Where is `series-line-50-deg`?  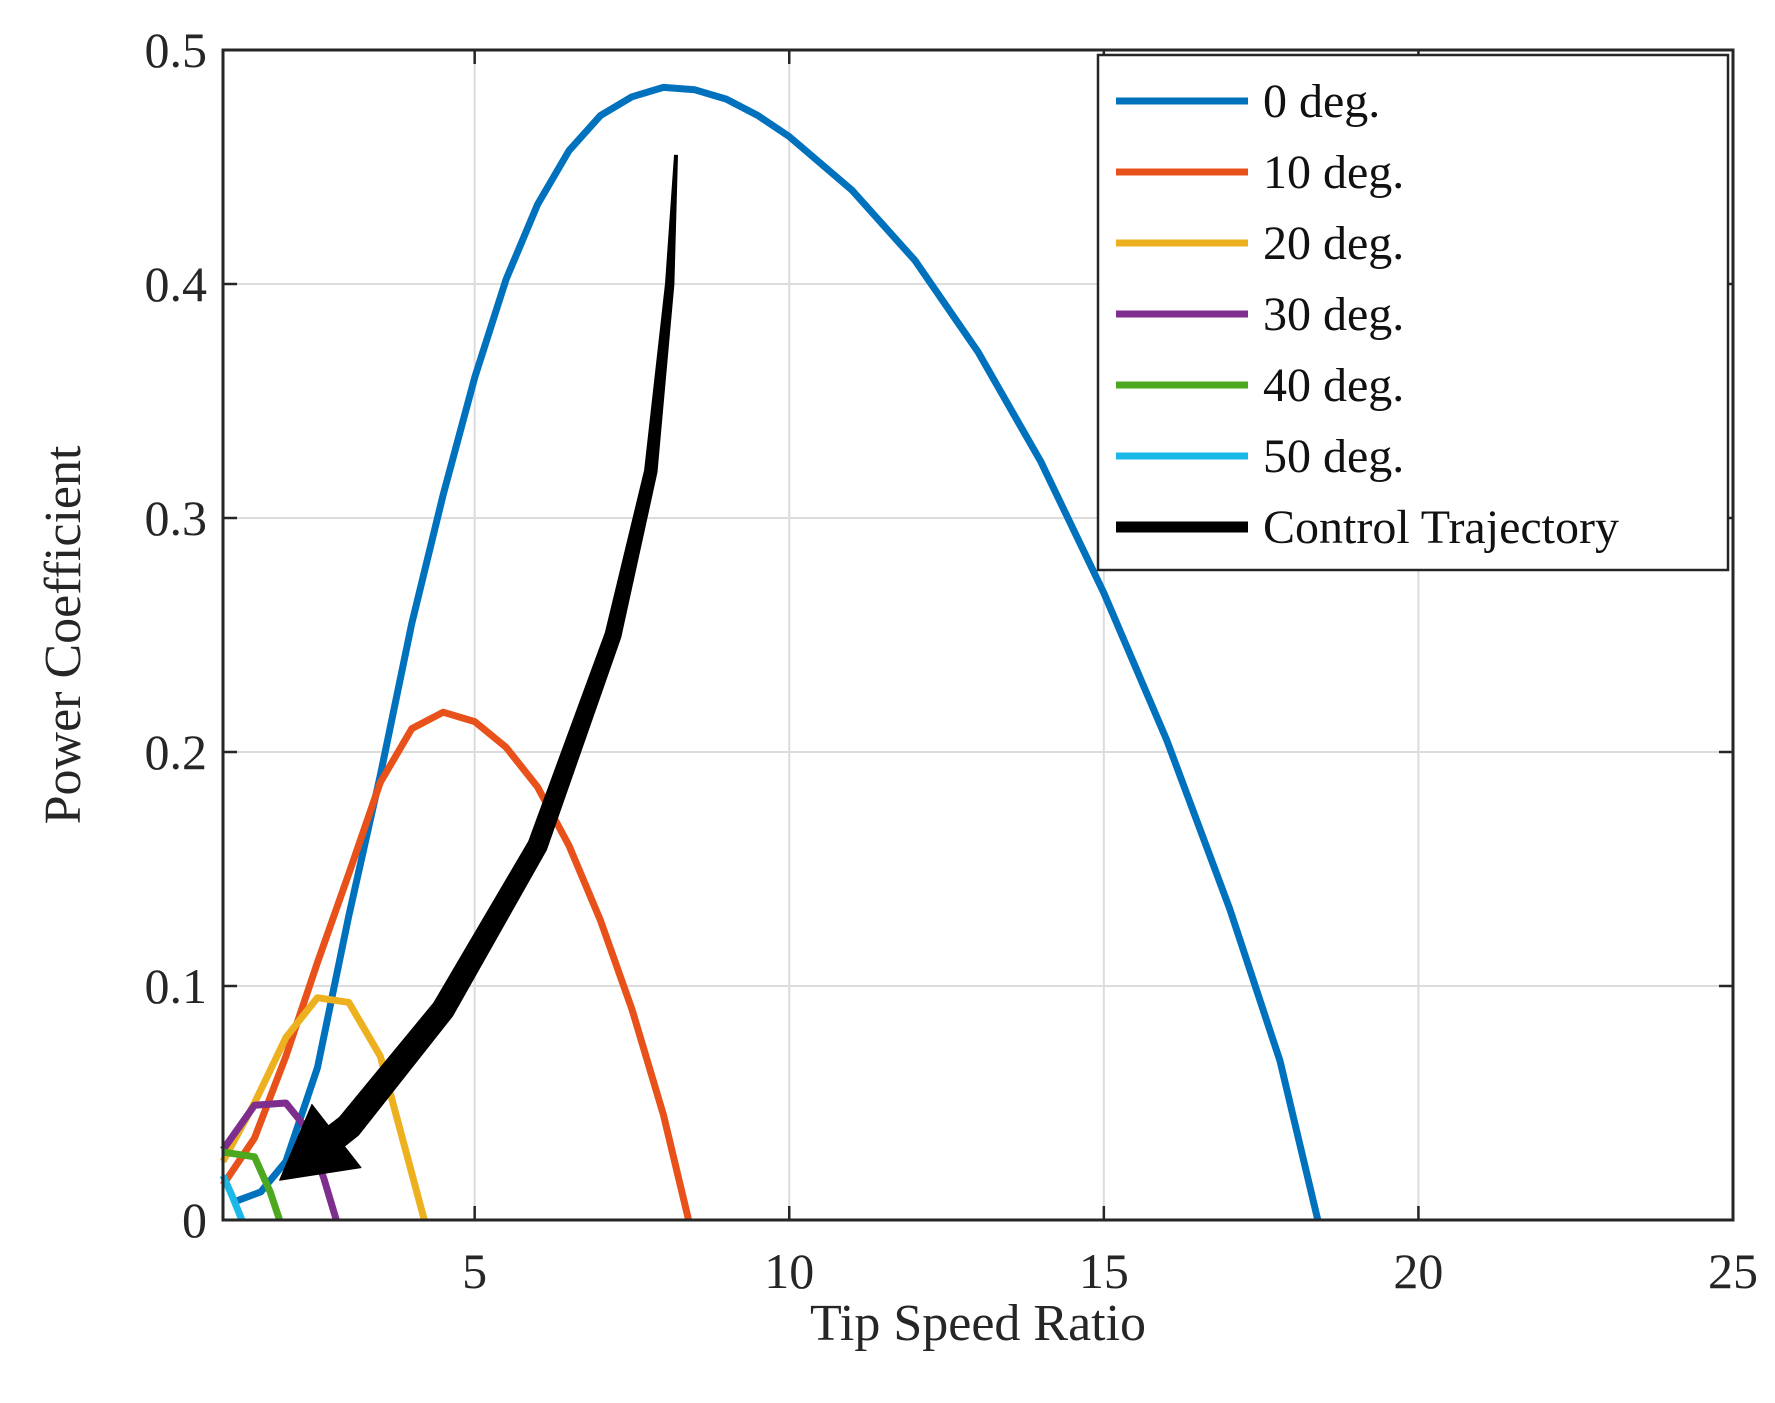
series-line-50-deg is located at coordinates (232, 1198).